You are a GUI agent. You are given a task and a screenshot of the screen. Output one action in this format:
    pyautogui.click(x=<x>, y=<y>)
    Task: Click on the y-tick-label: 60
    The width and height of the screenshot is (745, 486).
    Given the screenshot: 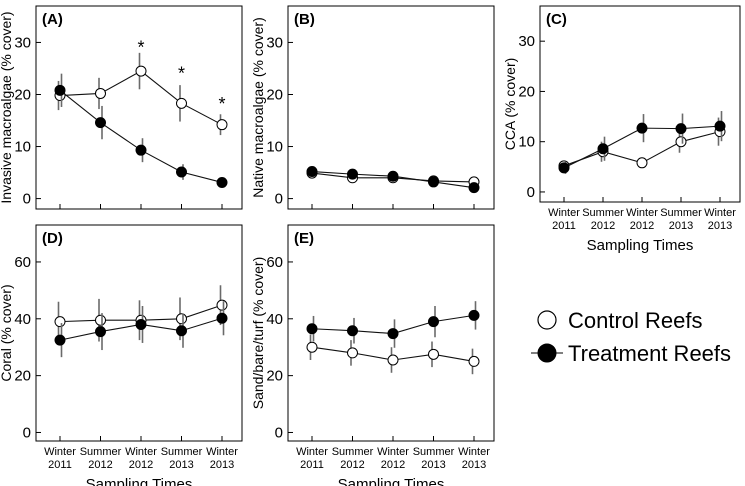 What is the action you would take?
    pyautogui.click(x=22, y=262)
    